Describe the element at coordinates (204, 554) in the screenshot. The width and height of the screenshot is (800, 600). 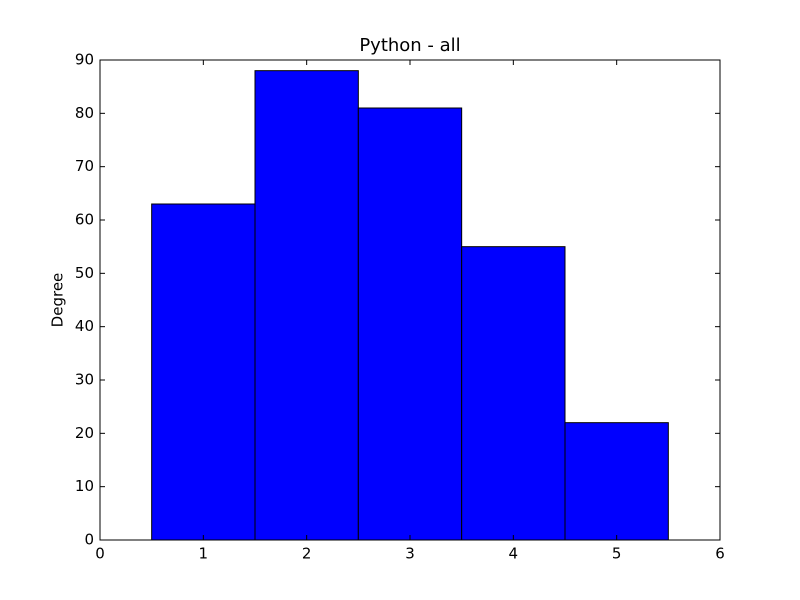
I see `x-tick-label: 1` at that location.